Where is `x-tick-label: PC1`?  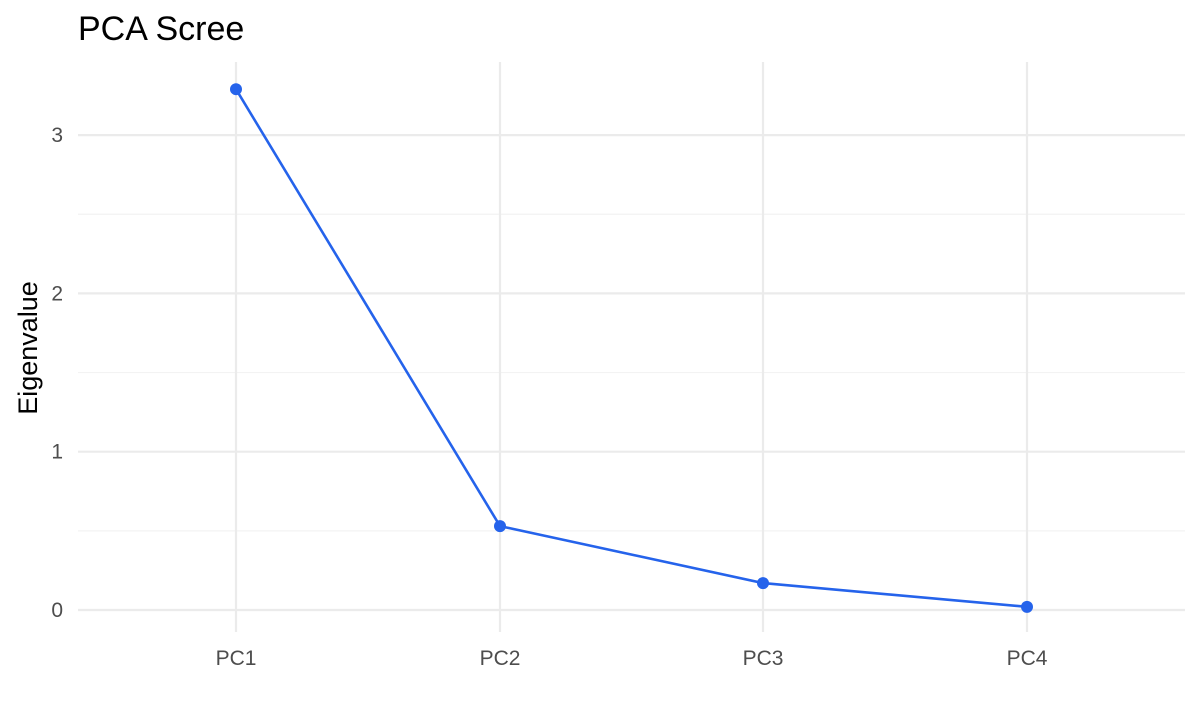
x-tick-label: PC1 is located at coordinates (236, 658).